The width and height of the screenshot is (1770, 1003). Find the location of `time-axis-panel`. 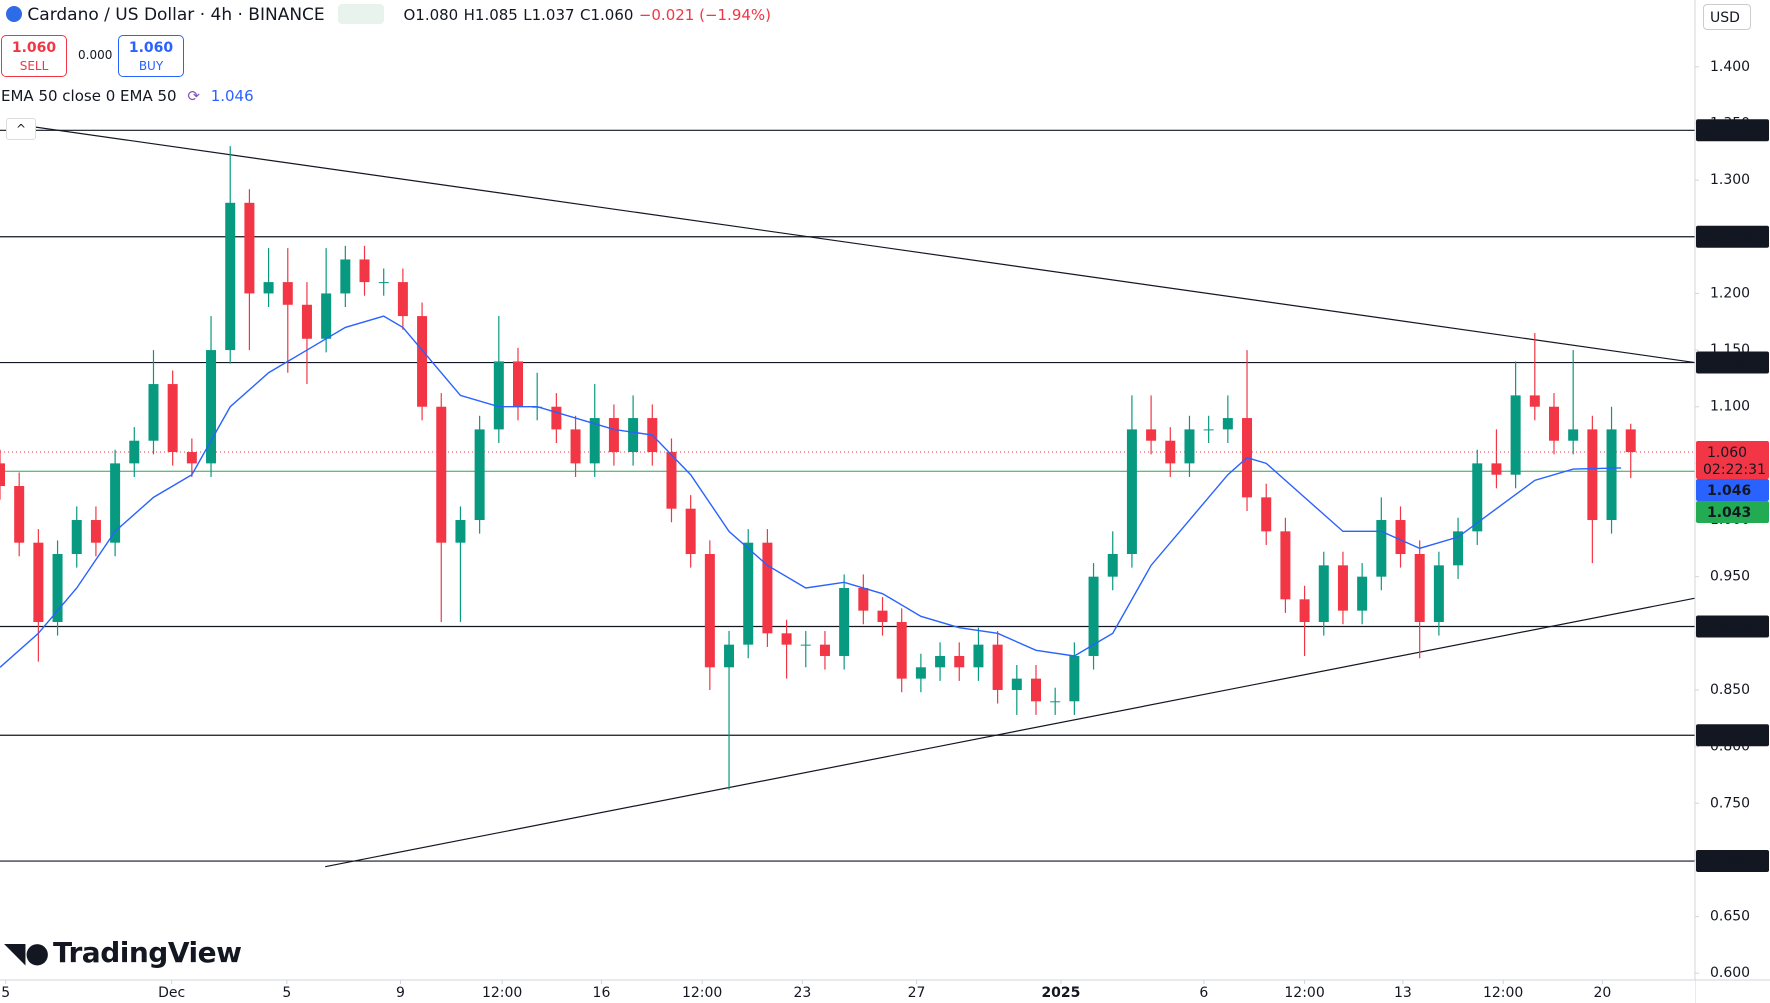

time-axis-panel is located at coordinates (847, 991).